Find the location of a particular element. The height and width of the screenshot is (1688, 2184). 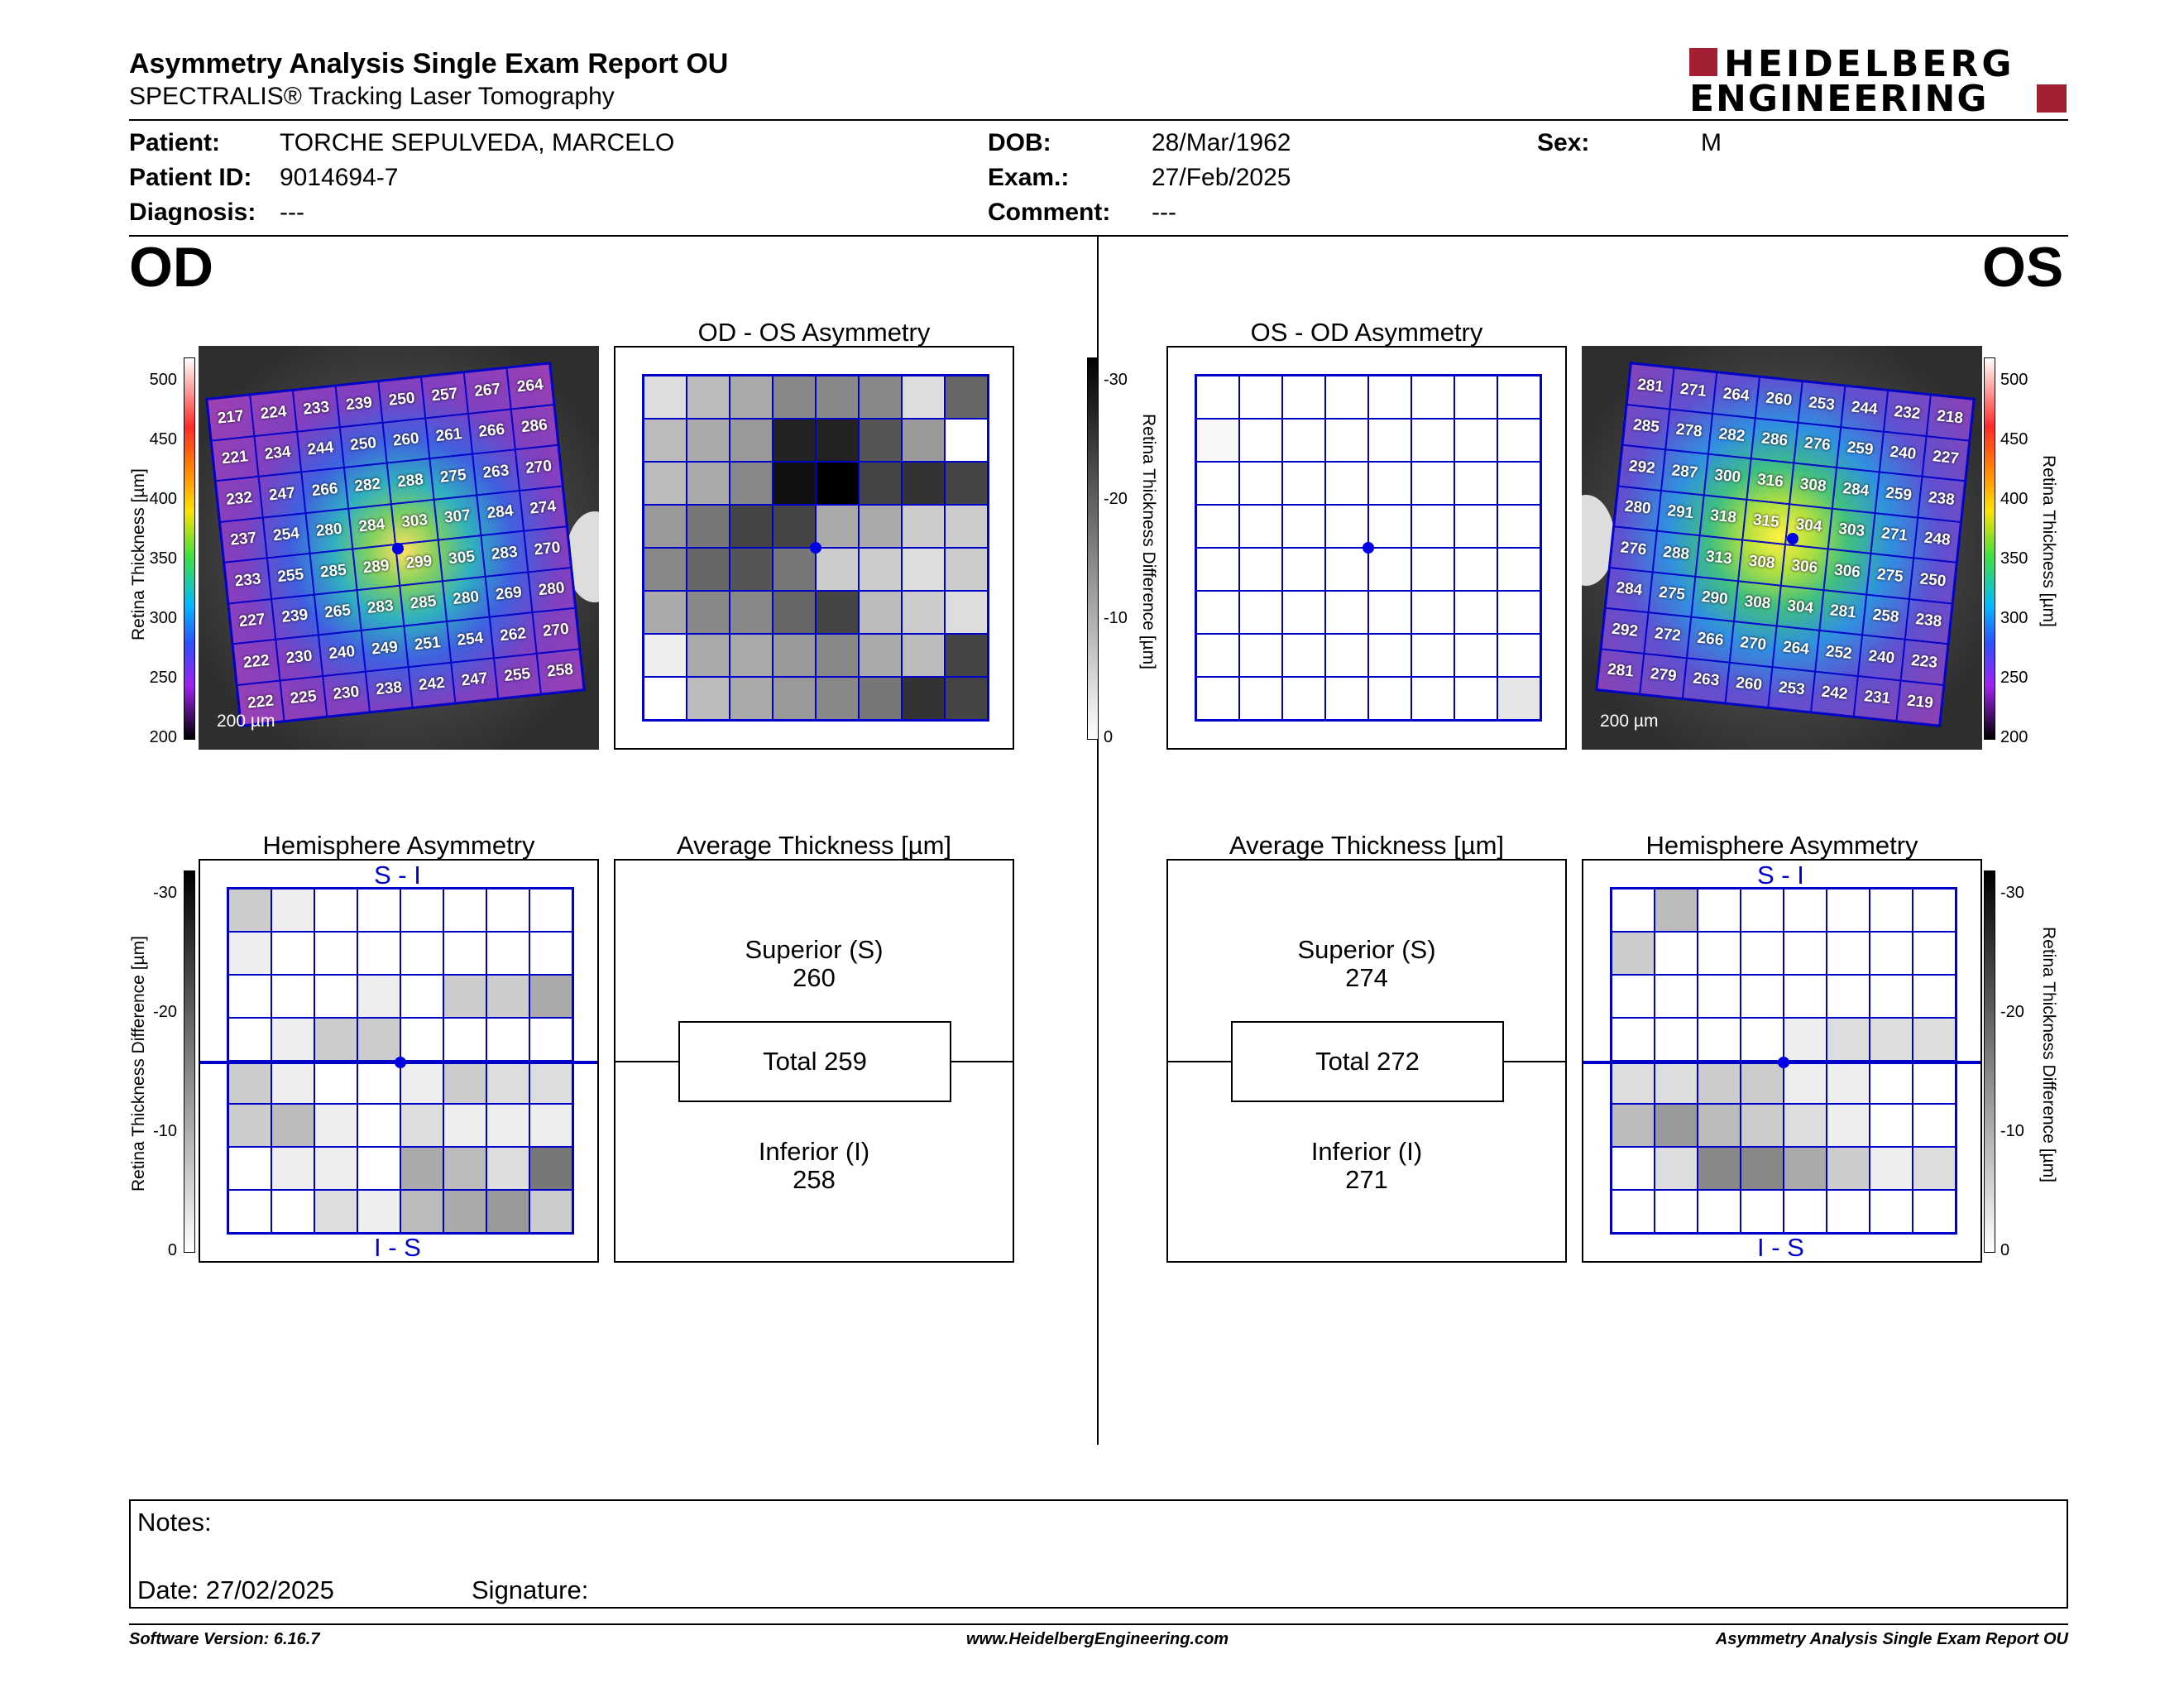

os-thickness-value: 281 is located at coordinates (1650, 386).